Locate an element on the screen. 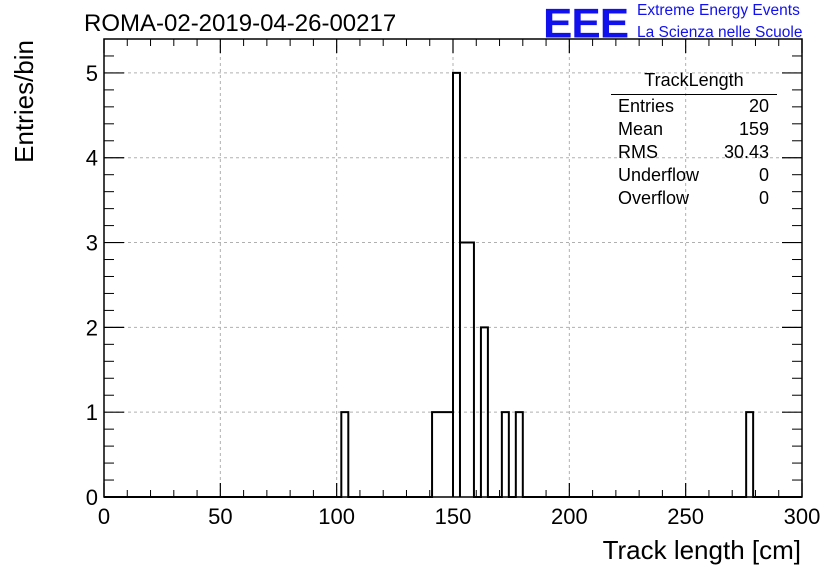 The image size is (836, 572). logo-line-2: La Scienza nelle Scuole is located at coordinates (720, 32).